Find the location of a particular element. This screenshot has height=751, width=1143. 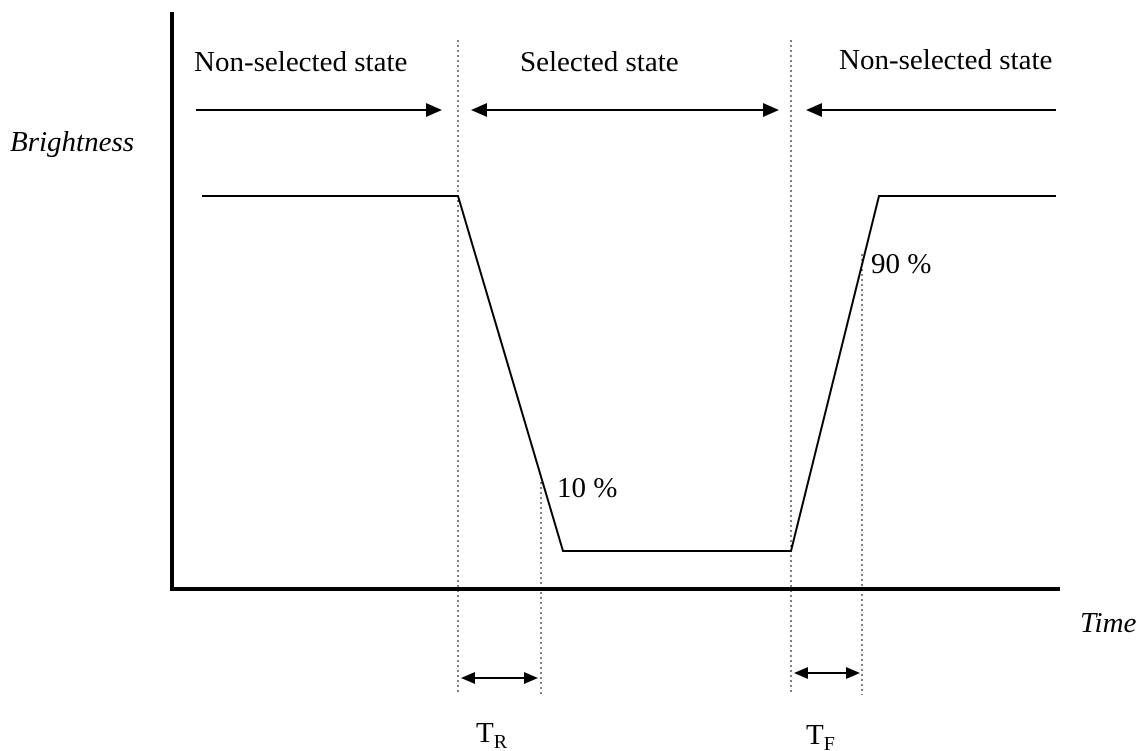

label-fall-time: TF is located at coordinates (820, 735).